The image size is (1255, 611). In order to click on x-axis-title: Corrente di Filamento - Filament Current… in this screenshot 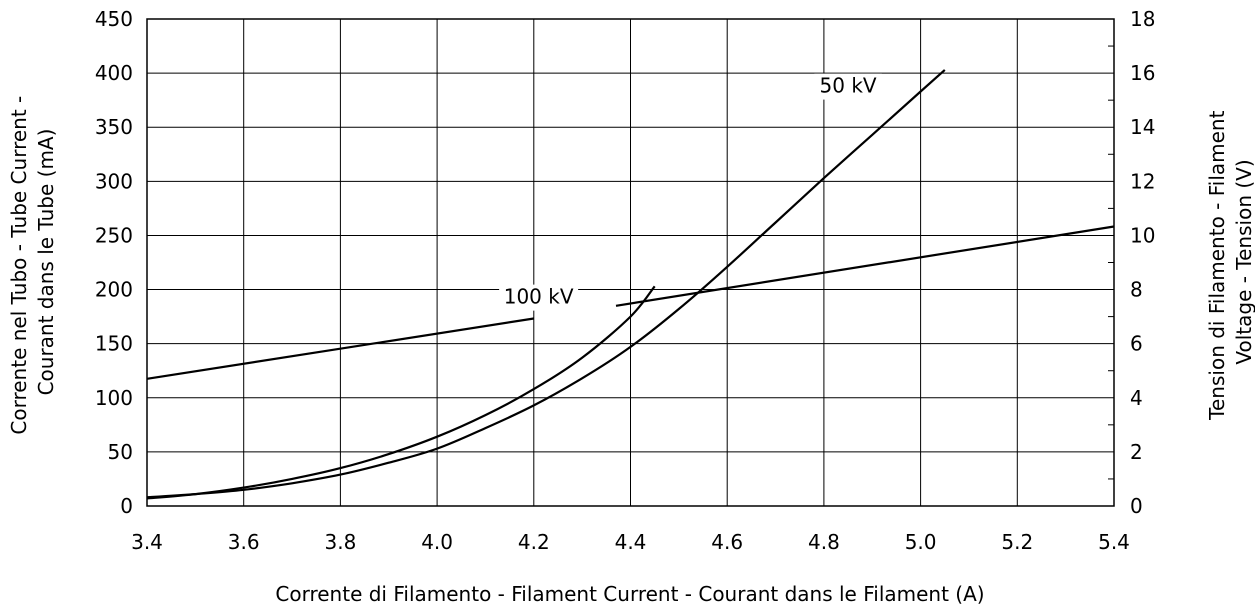, I will do `click(629, 594)`.